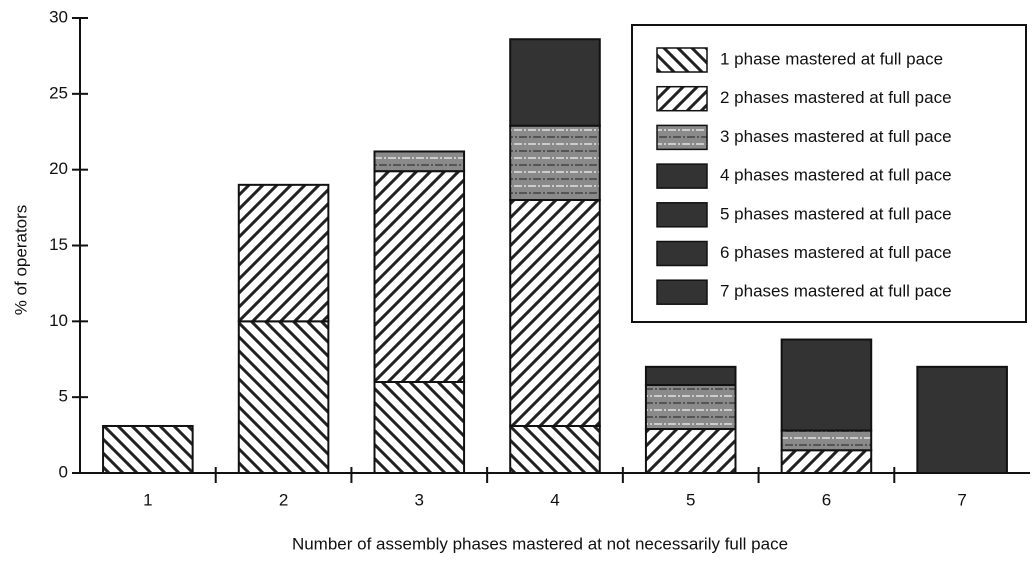 The width and height of the screenshot is (1032, 562). What do you see at coordinates (419, 499) in the screenshot?
I see `x-tick-label: 3` at bounding box center [419, 499].